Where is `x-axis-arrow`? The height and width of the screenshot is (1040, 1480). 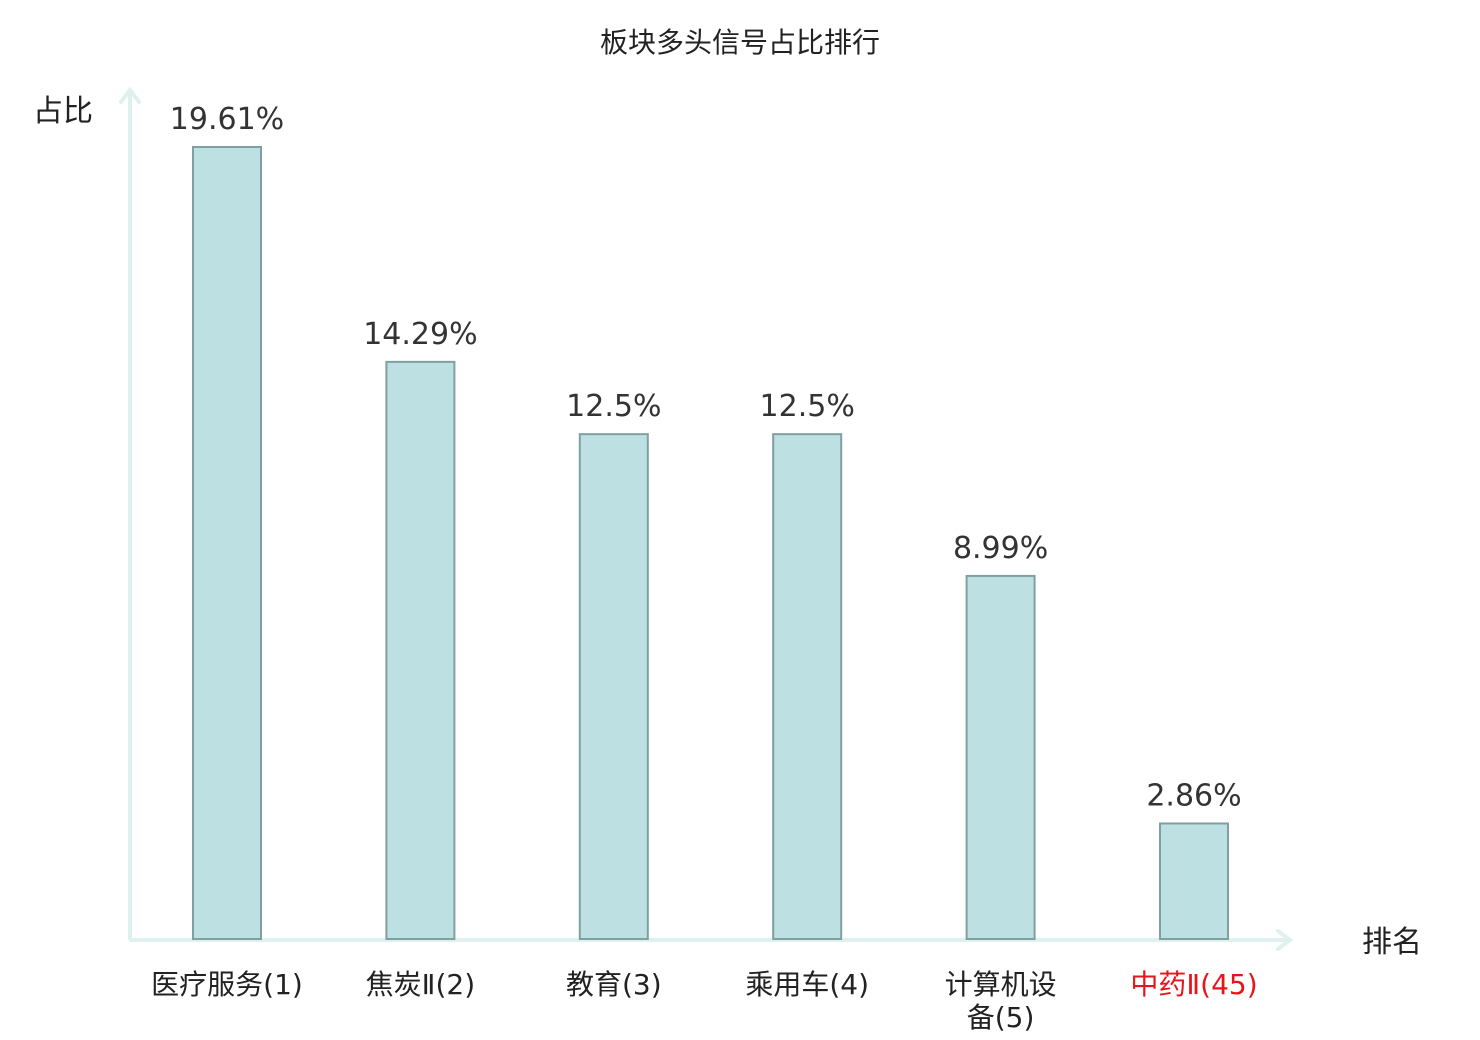
x-axis-arrow is located at coordinates (1285, 940).